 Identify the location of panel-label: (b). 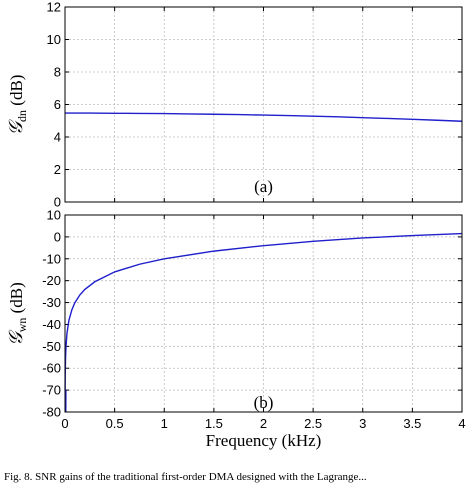
(264, 402).